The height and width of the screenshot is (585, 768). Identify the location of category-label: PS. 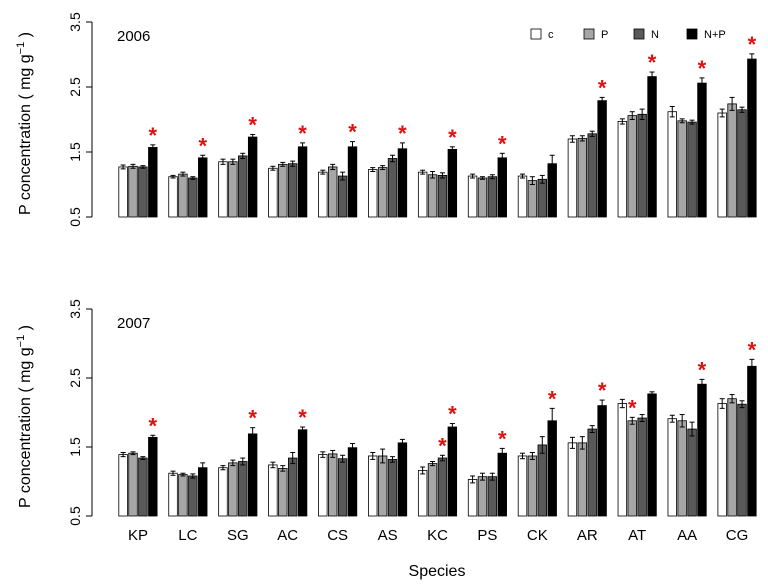
(487, 535).